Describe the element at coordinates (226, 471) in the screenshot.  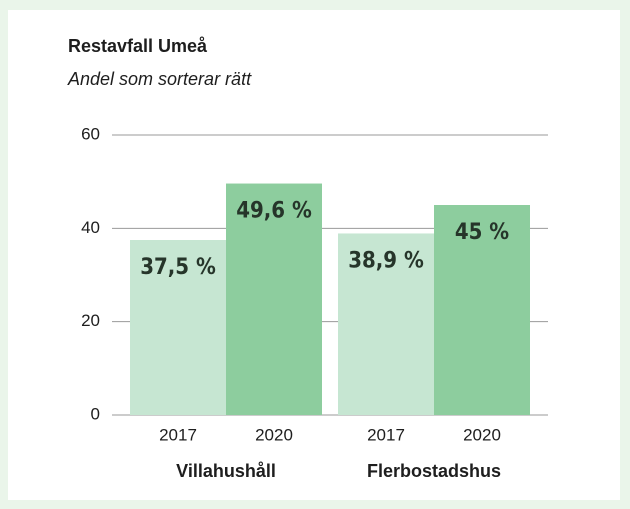
I see `group-label: Villahushåll` at that location.